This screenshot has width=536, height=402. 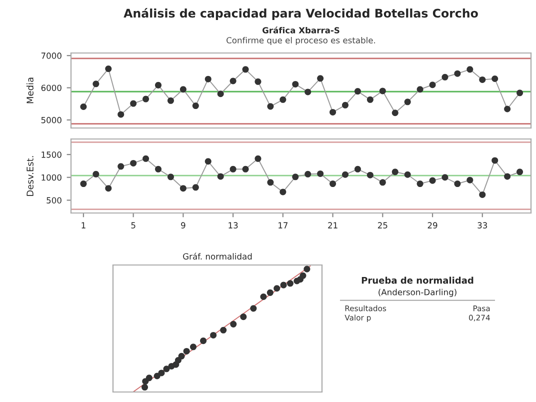 I want to click on chart-title: Análisis de capacidad para Velocidad Botellas Corcho, so click(x=301, y=14).